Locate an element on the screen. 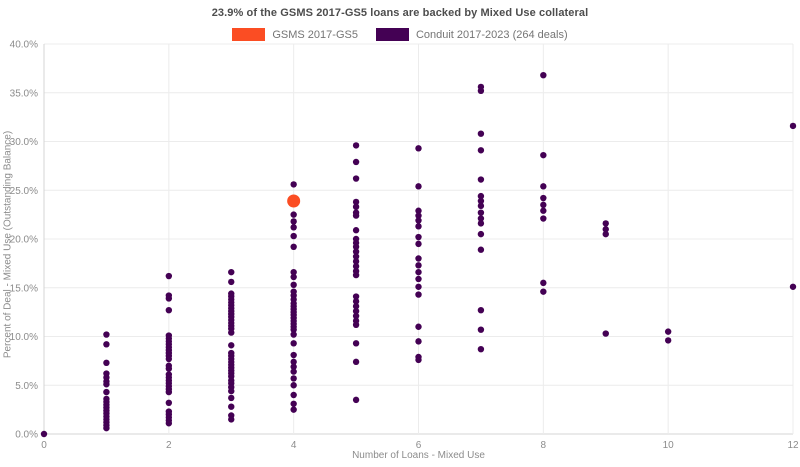 Image resolution: width=800 pixels, height=467 pixels. legend-swatch-conduit-icon is located at coordinates (392, 34).